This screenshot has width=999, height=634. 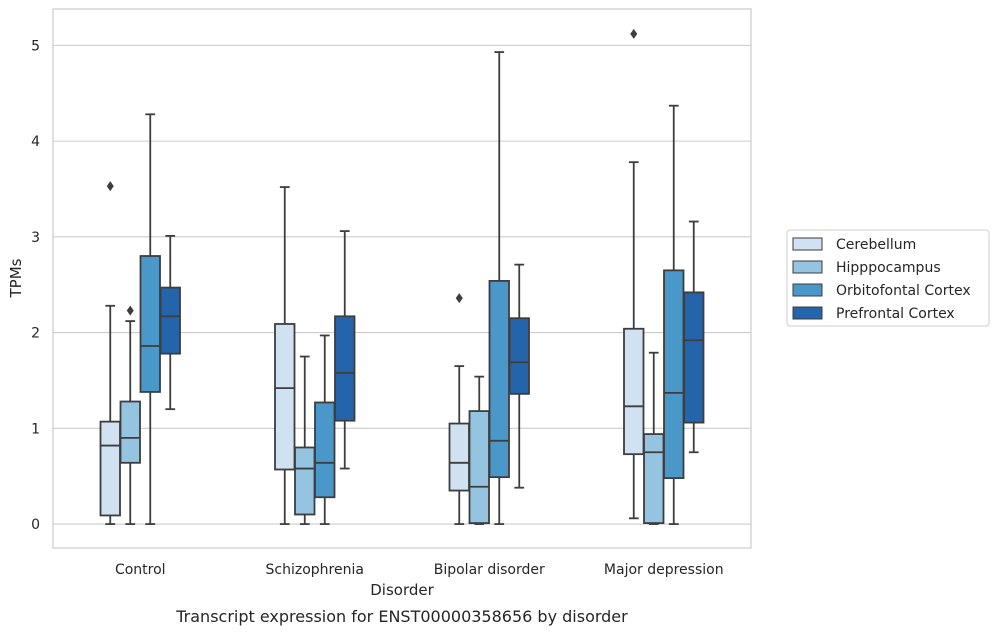 What do you see at coordinates (35, 238) in the screenshot?
I see `y-tick-label: 3` at bounding box center [35, 238].